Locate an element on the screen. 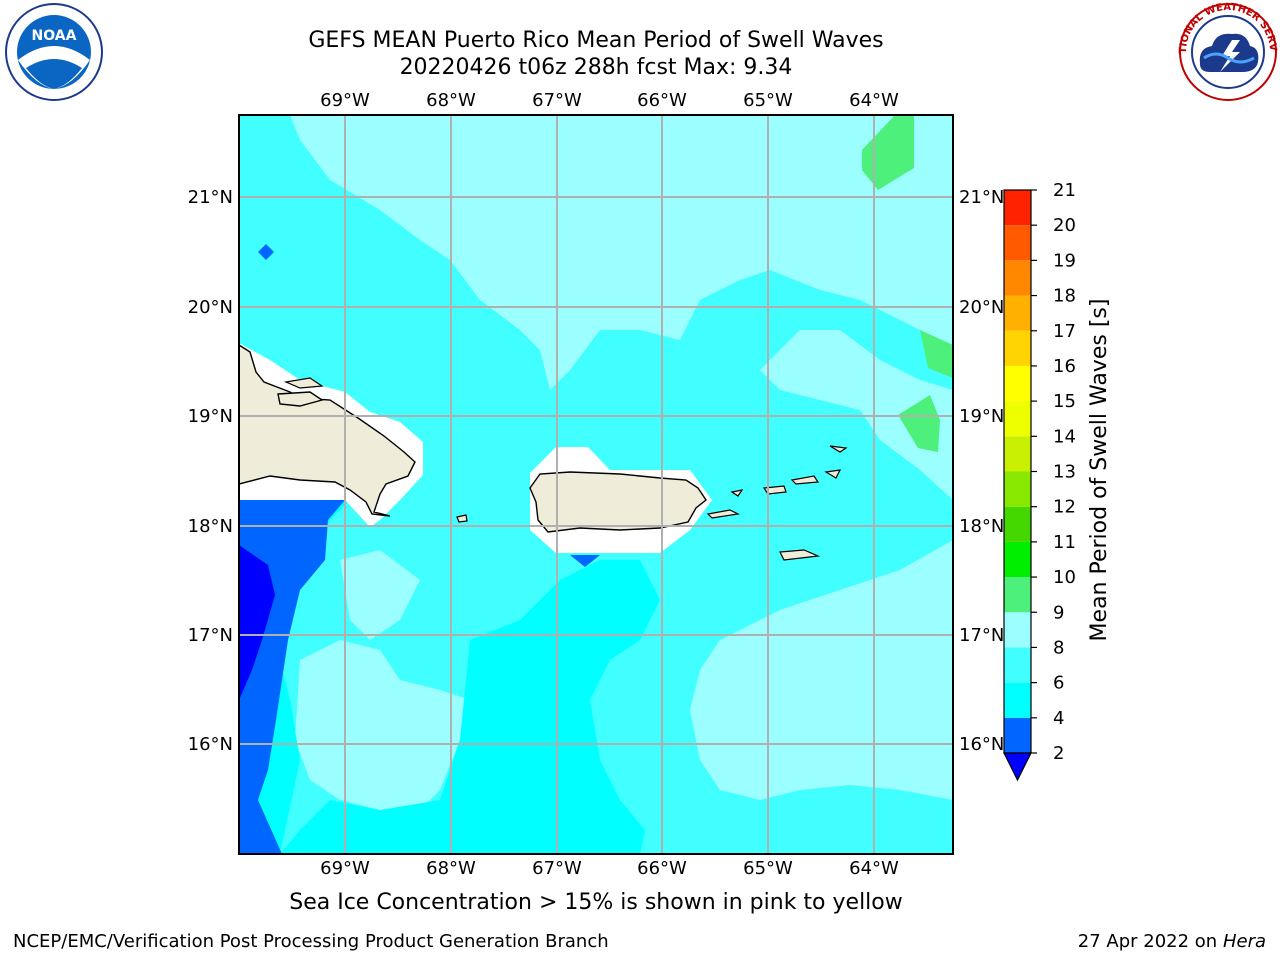  cuba-tip is located at coordinates (300, 399).